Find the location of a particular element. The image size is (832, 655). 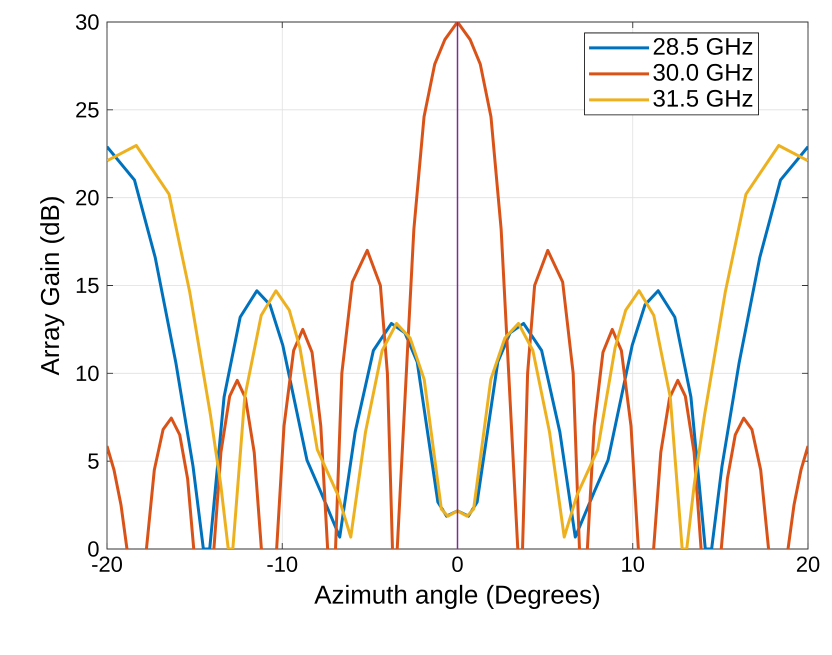

y-tick-label: 20 is located at coordinates (87, 198).